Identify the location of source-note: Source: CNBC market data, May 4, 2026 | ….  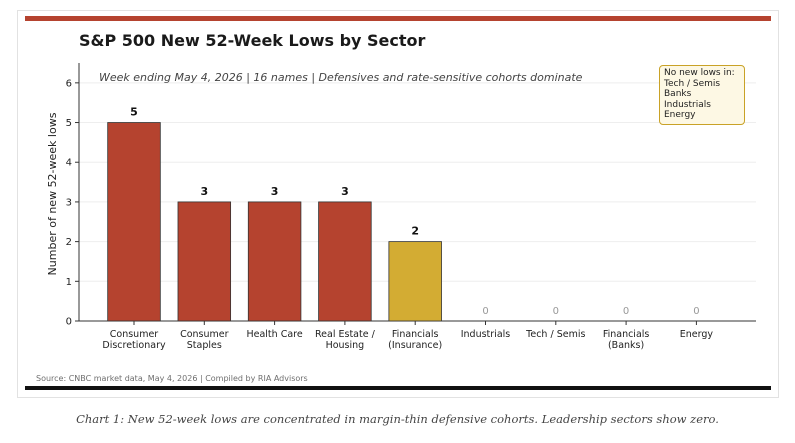
(172, 378).